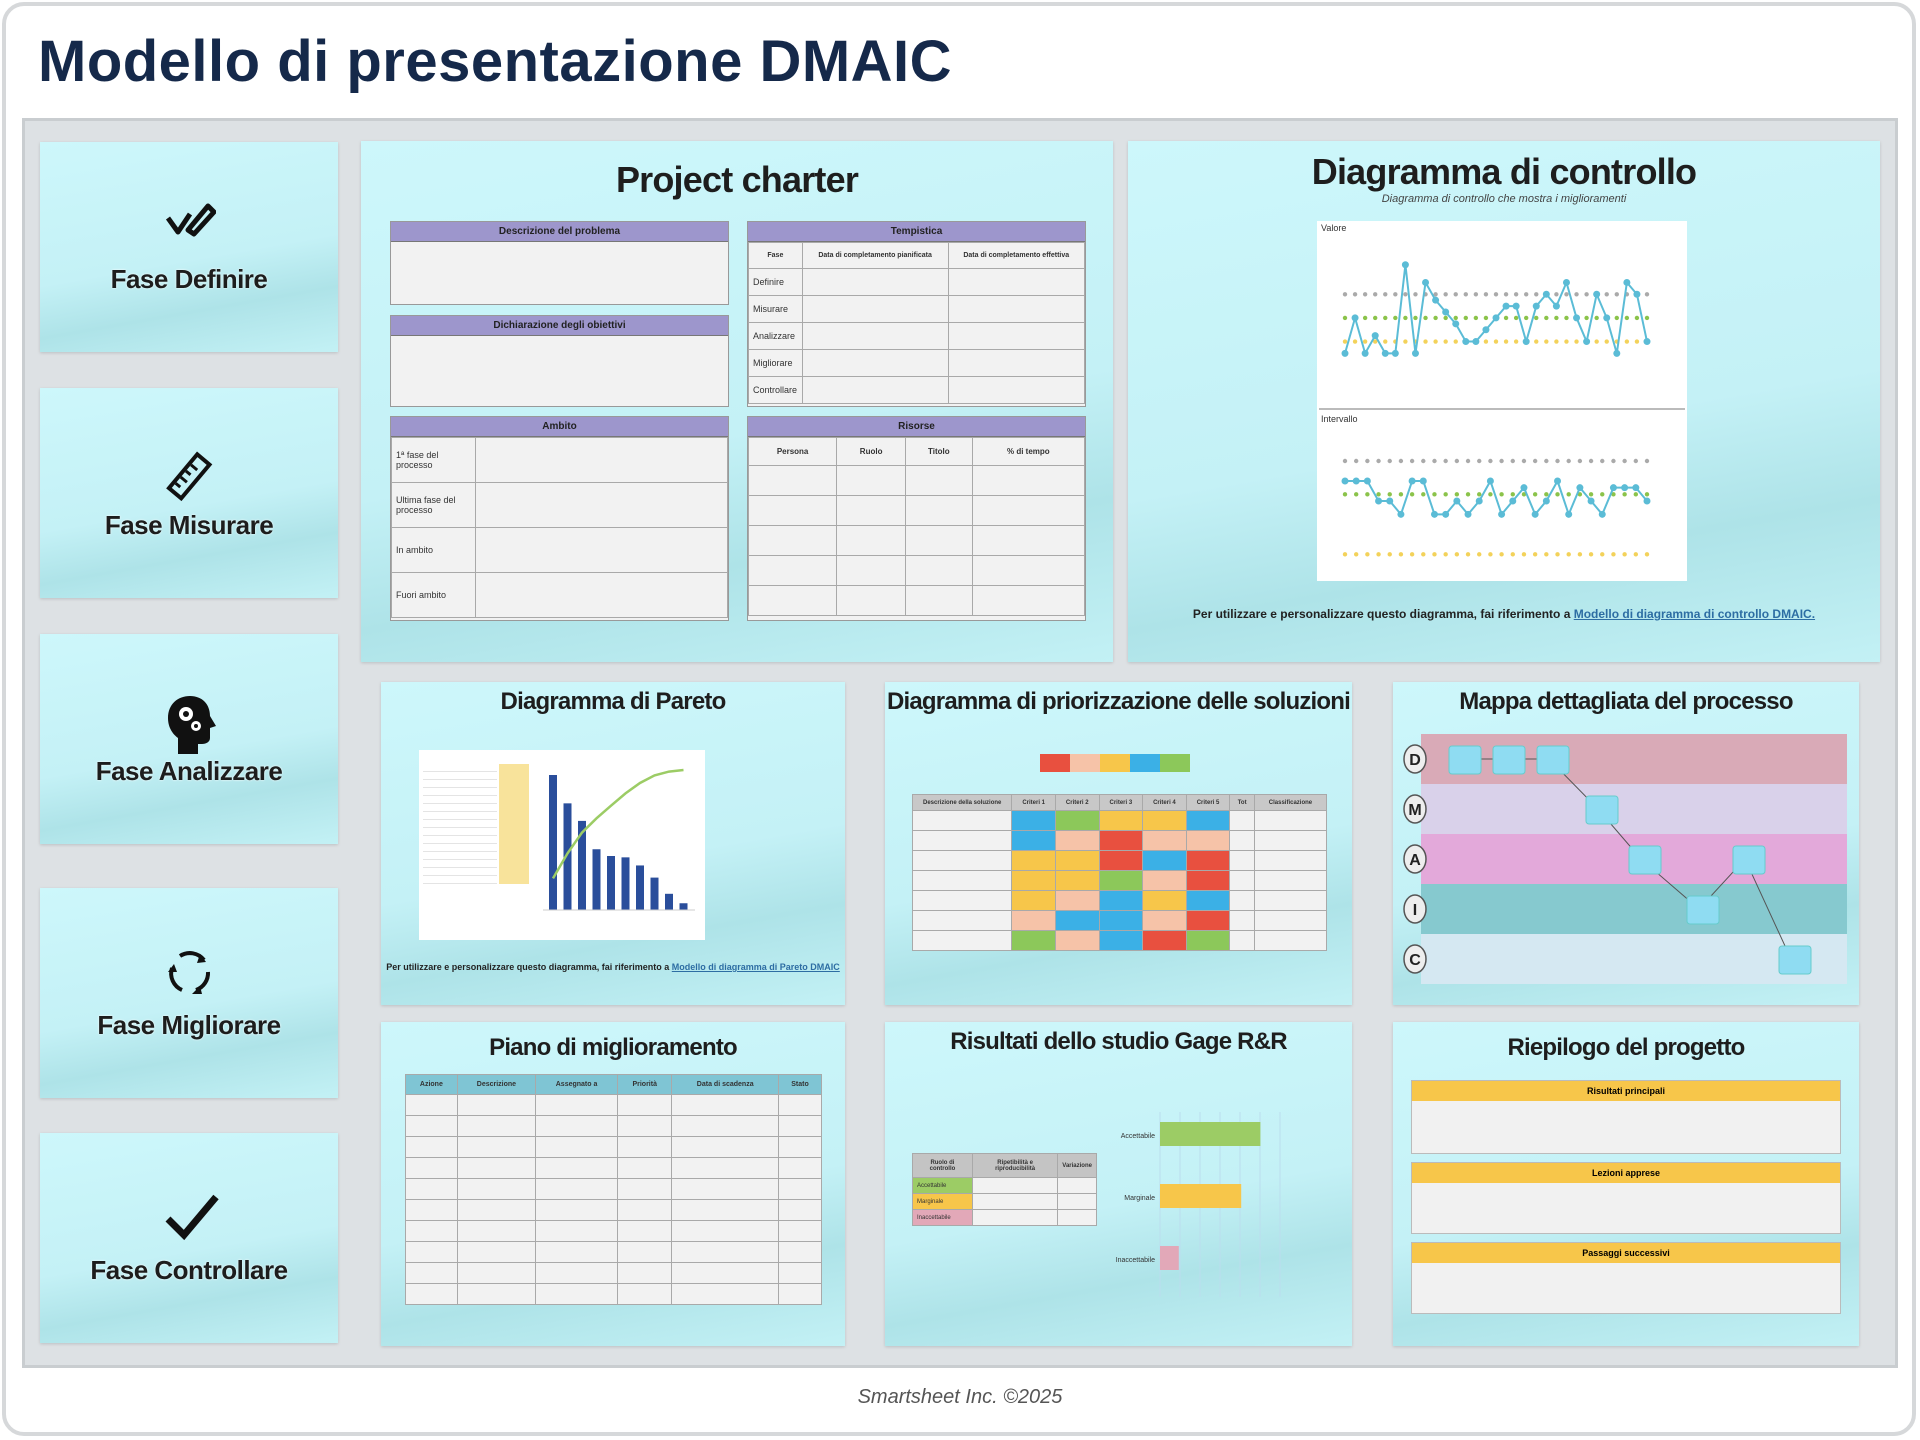 The width and height of the screenshot is (1920, 1440). What do you see at coordinates (942, 1185) in the screenshot?
I see `table-cell: Accettabile` at bounding box center [942, 1185].